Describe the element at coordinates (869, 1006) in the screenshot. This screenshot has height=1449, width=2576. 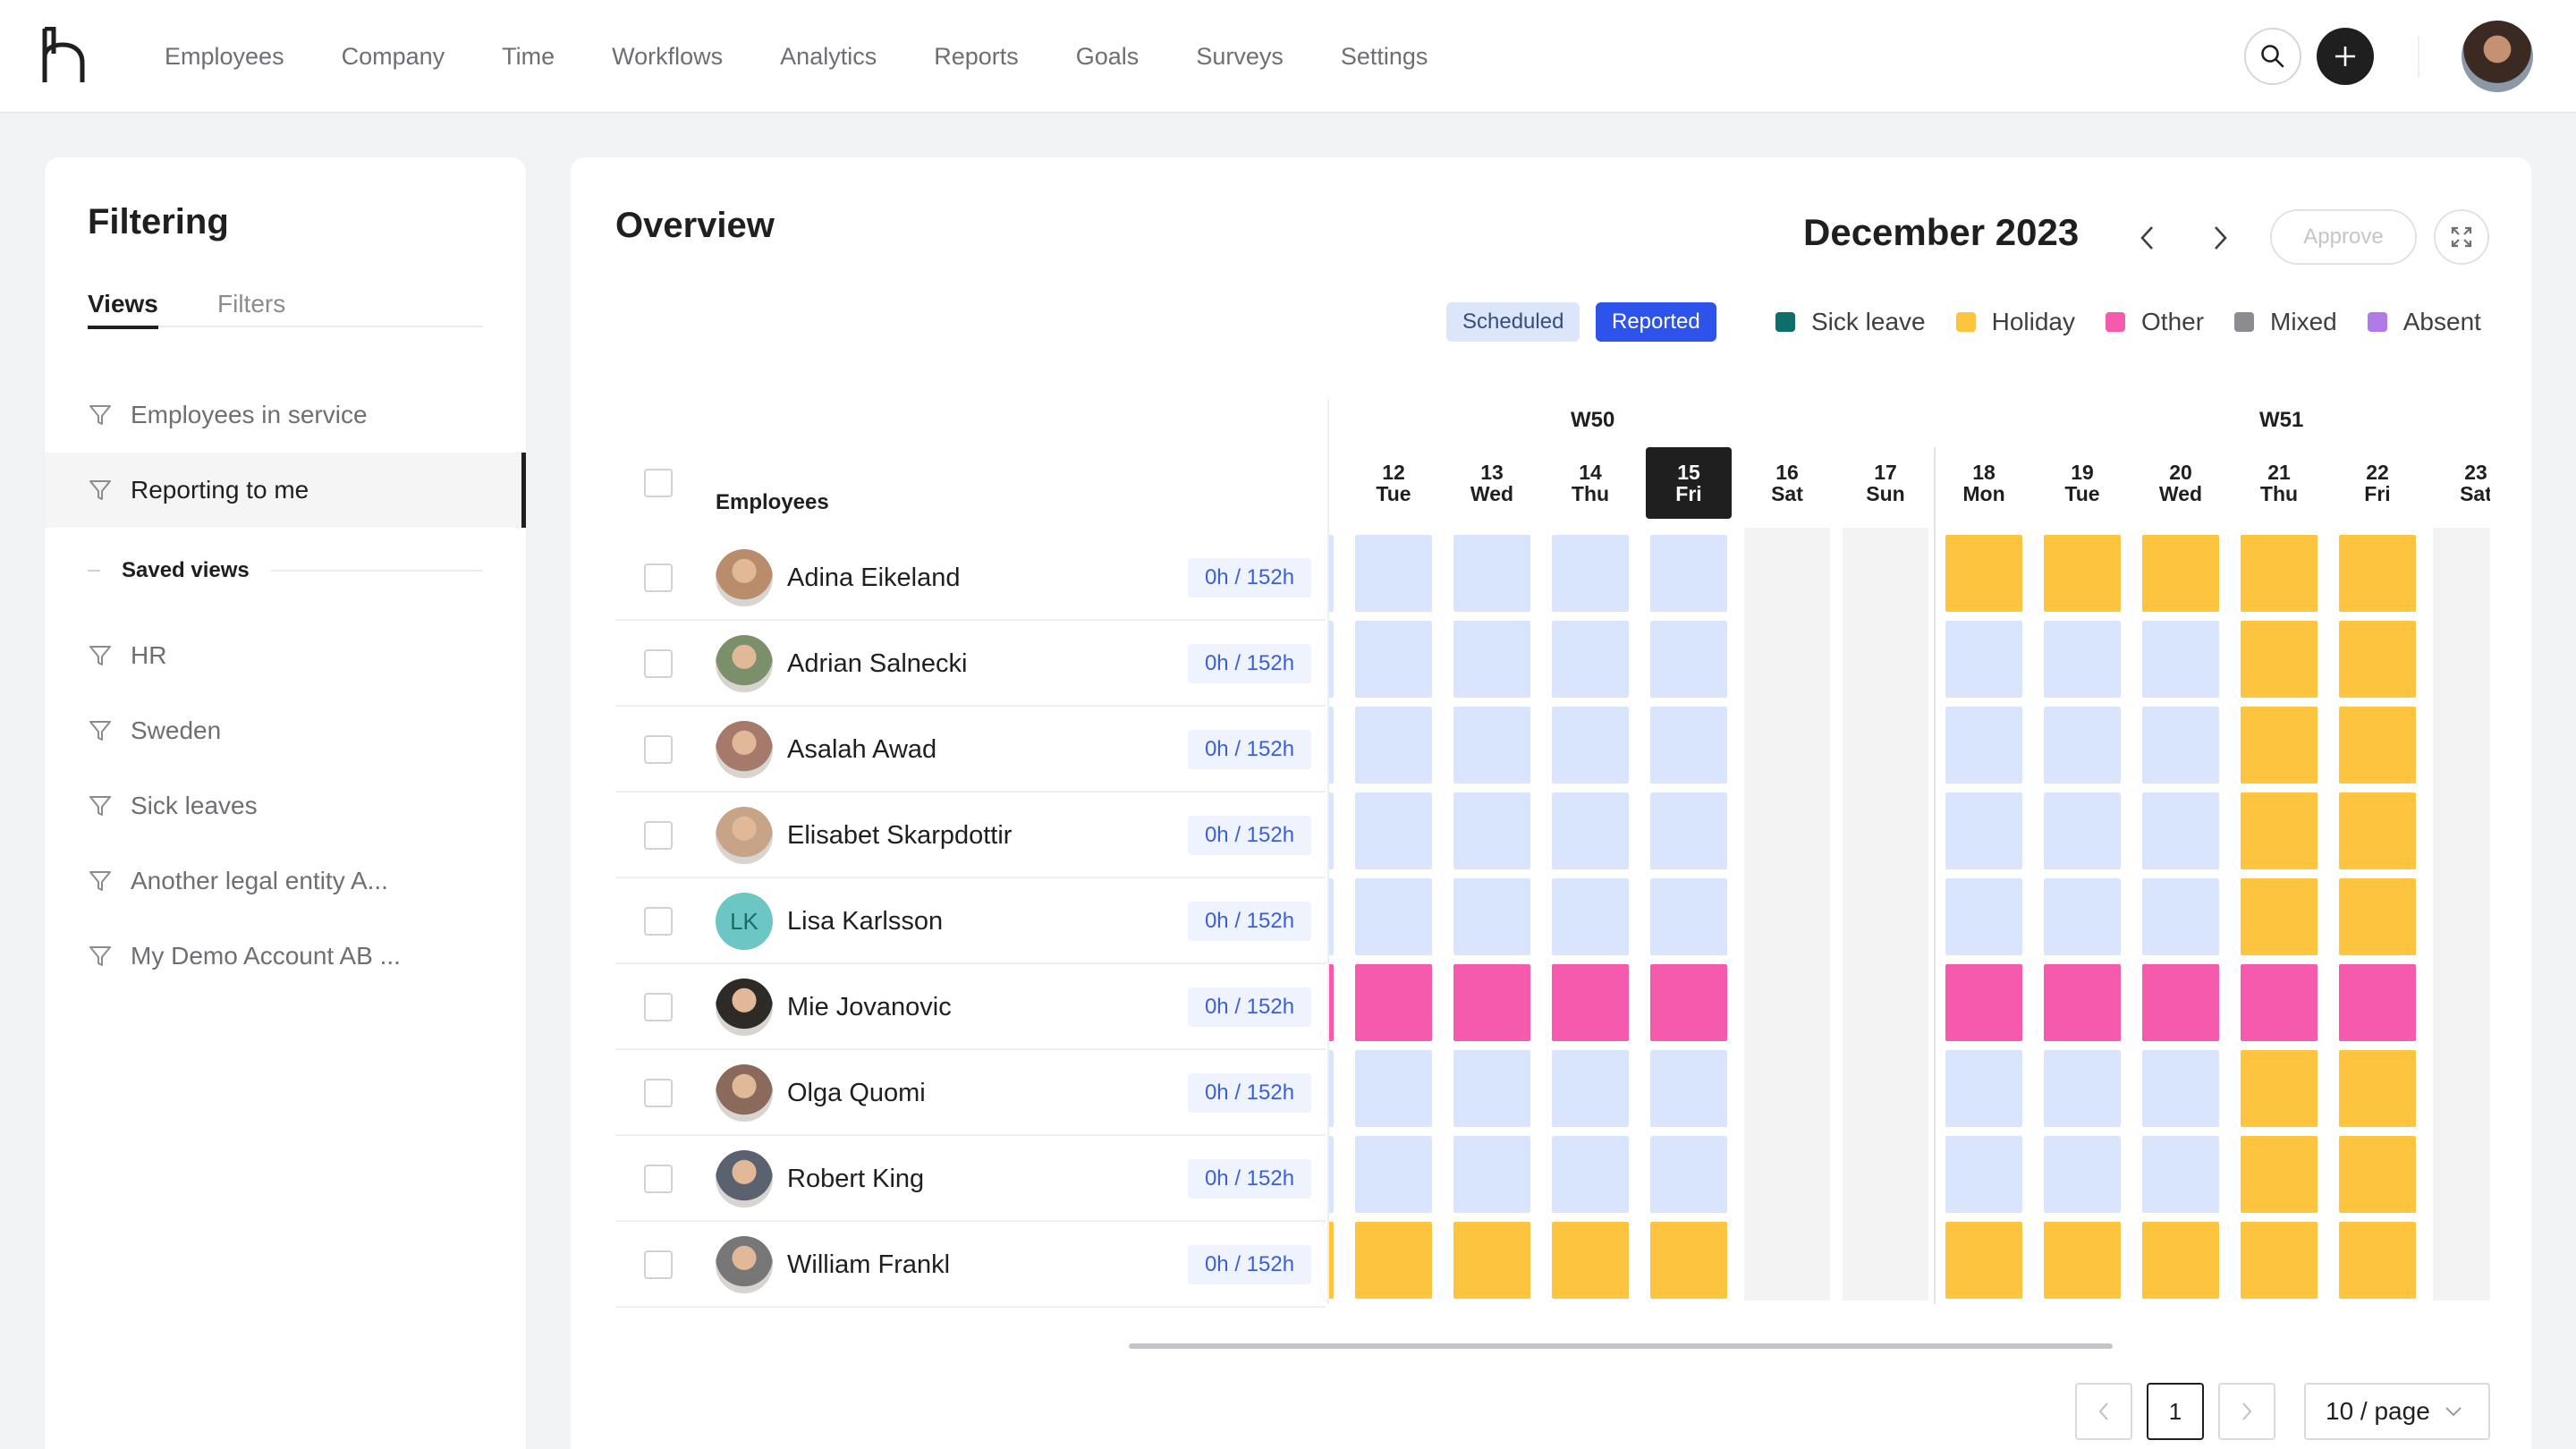
I see `employee-name: Mie Jovanovic` at that location.